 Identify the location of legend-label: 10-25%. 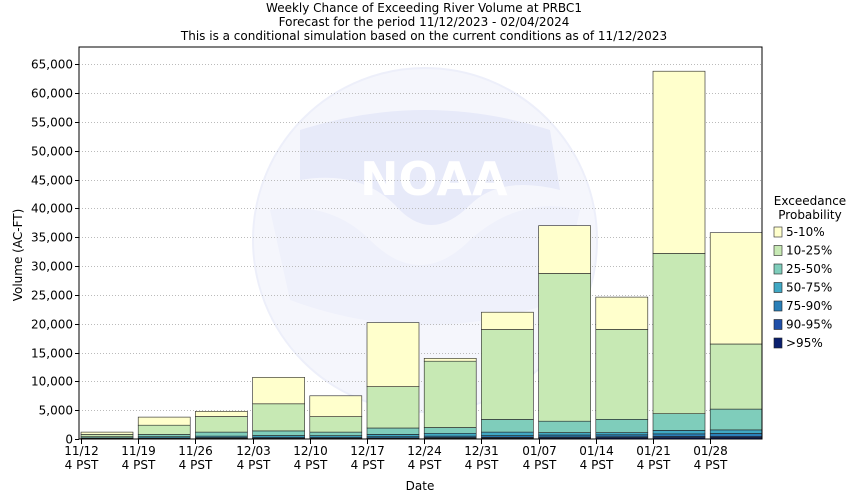
(809, 251).